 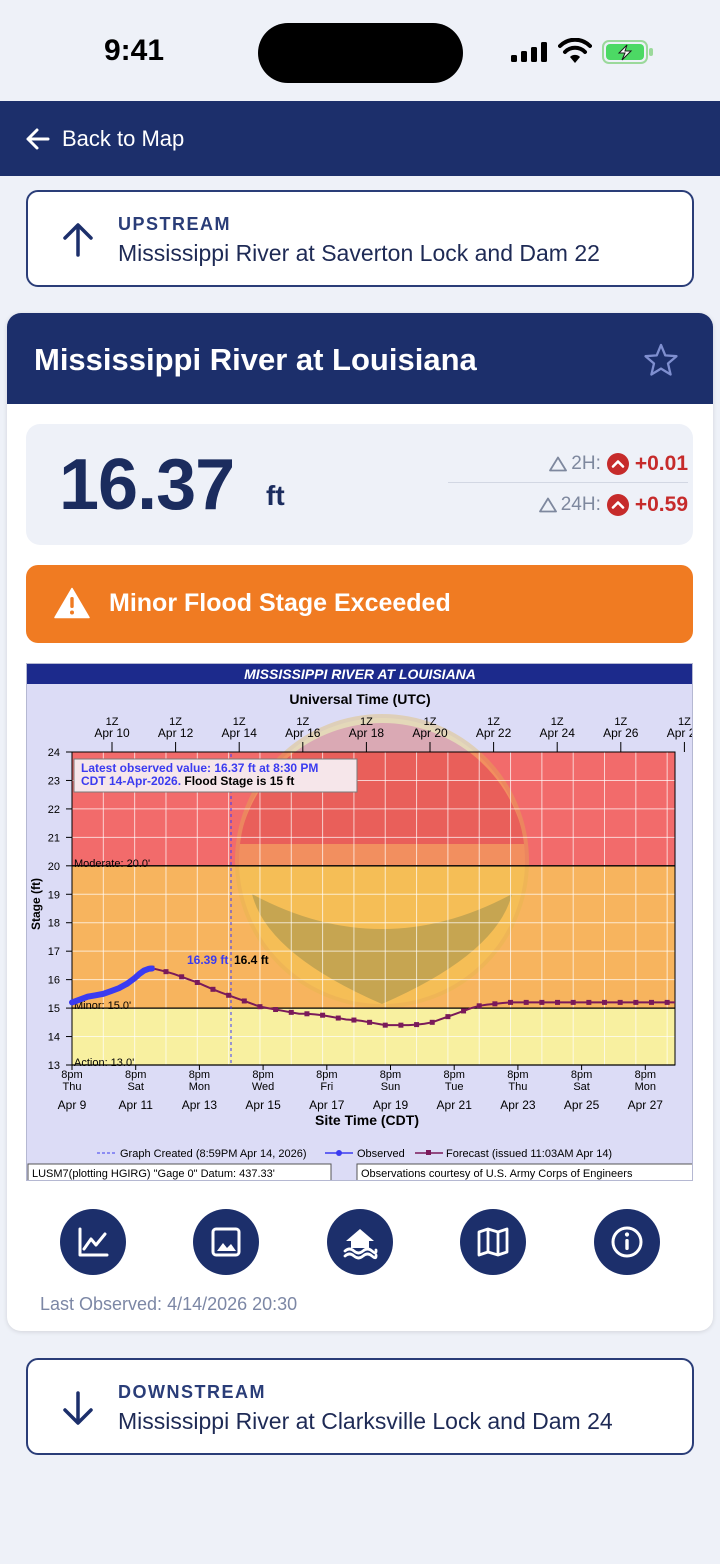 I want to click on latest-value-line2b: Flood Stage is 15 ft, so click(x=237, y=781).